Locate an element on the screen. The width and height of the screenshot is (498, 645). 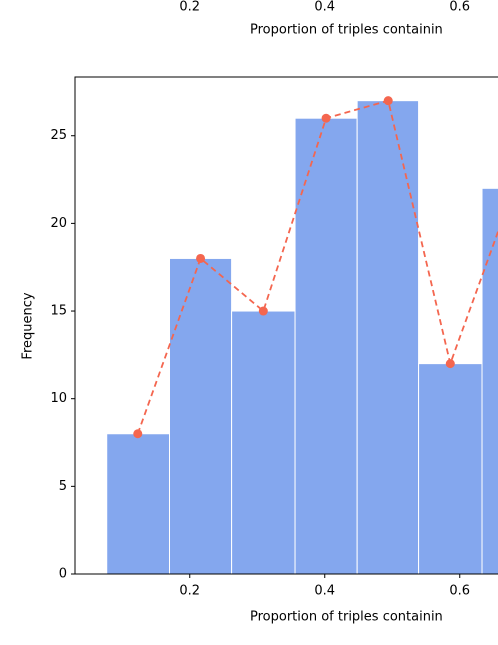
y-tick-label: 25 is located at coordinates (58, 135).